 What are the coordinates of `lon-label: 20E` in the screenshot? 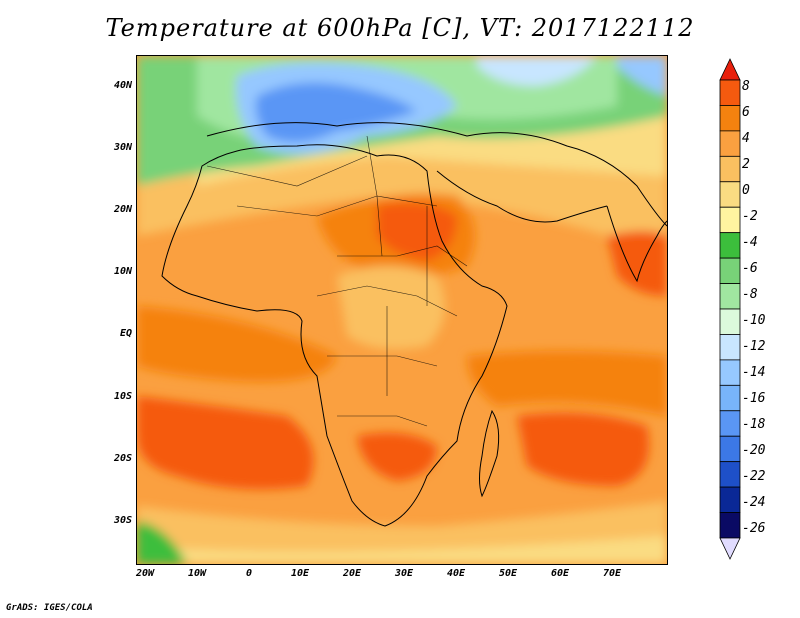 It's located at (352, 573).